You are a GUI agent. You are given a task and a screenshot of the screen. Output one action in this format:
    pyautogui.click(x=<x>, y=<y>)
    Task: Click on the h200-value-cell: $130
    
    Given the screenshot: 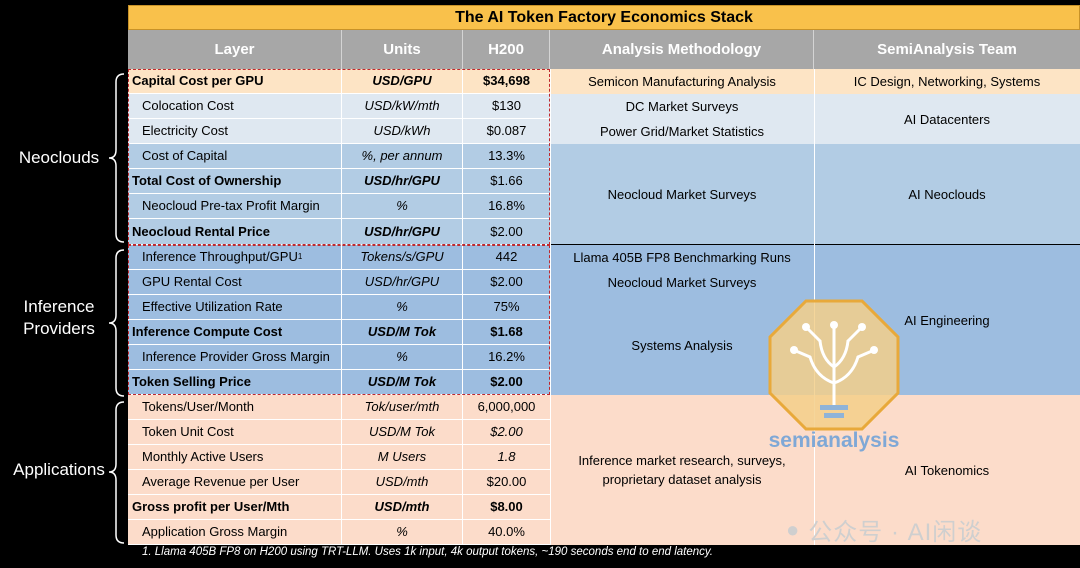 What is the action you would take?
    pyautogui.click(x=506, y=106)
    